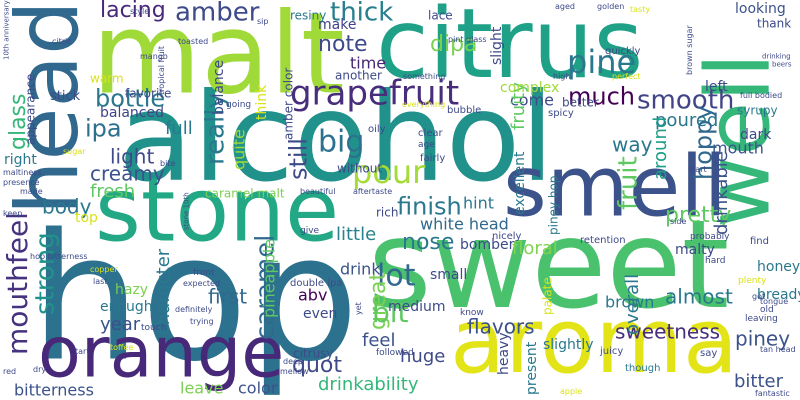  I want to click on word: start, so click(697, 169).